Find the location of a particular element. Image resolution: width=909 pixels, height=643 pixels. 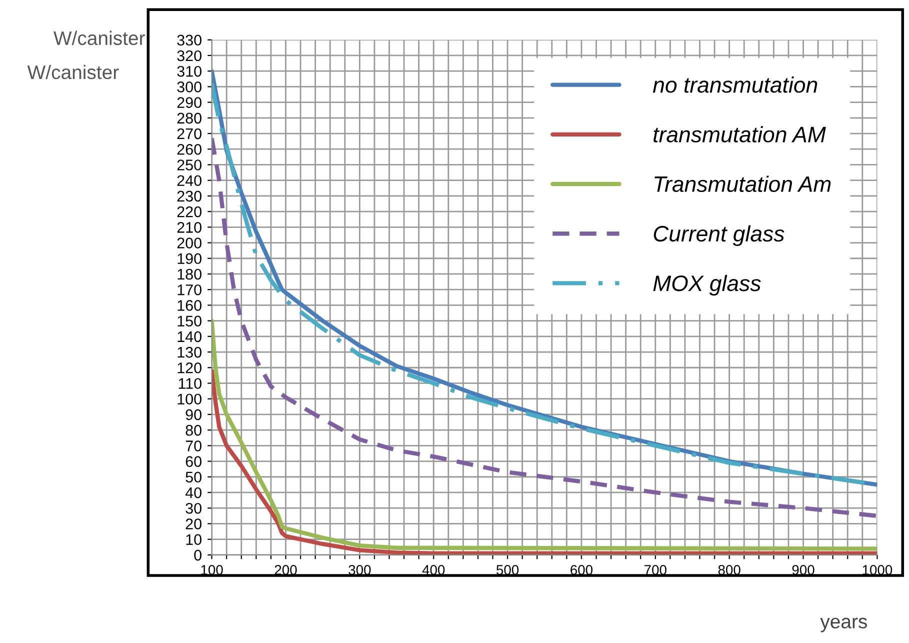

y-tick-label: 140 is located at coordinates (190, 336).